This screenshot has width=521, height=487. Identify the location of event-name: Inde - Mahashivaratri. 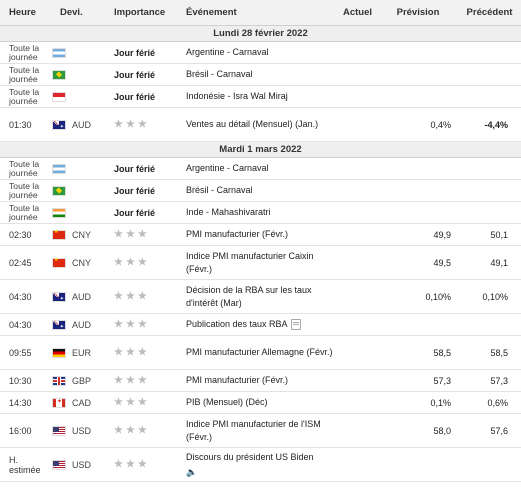
(256, 212).